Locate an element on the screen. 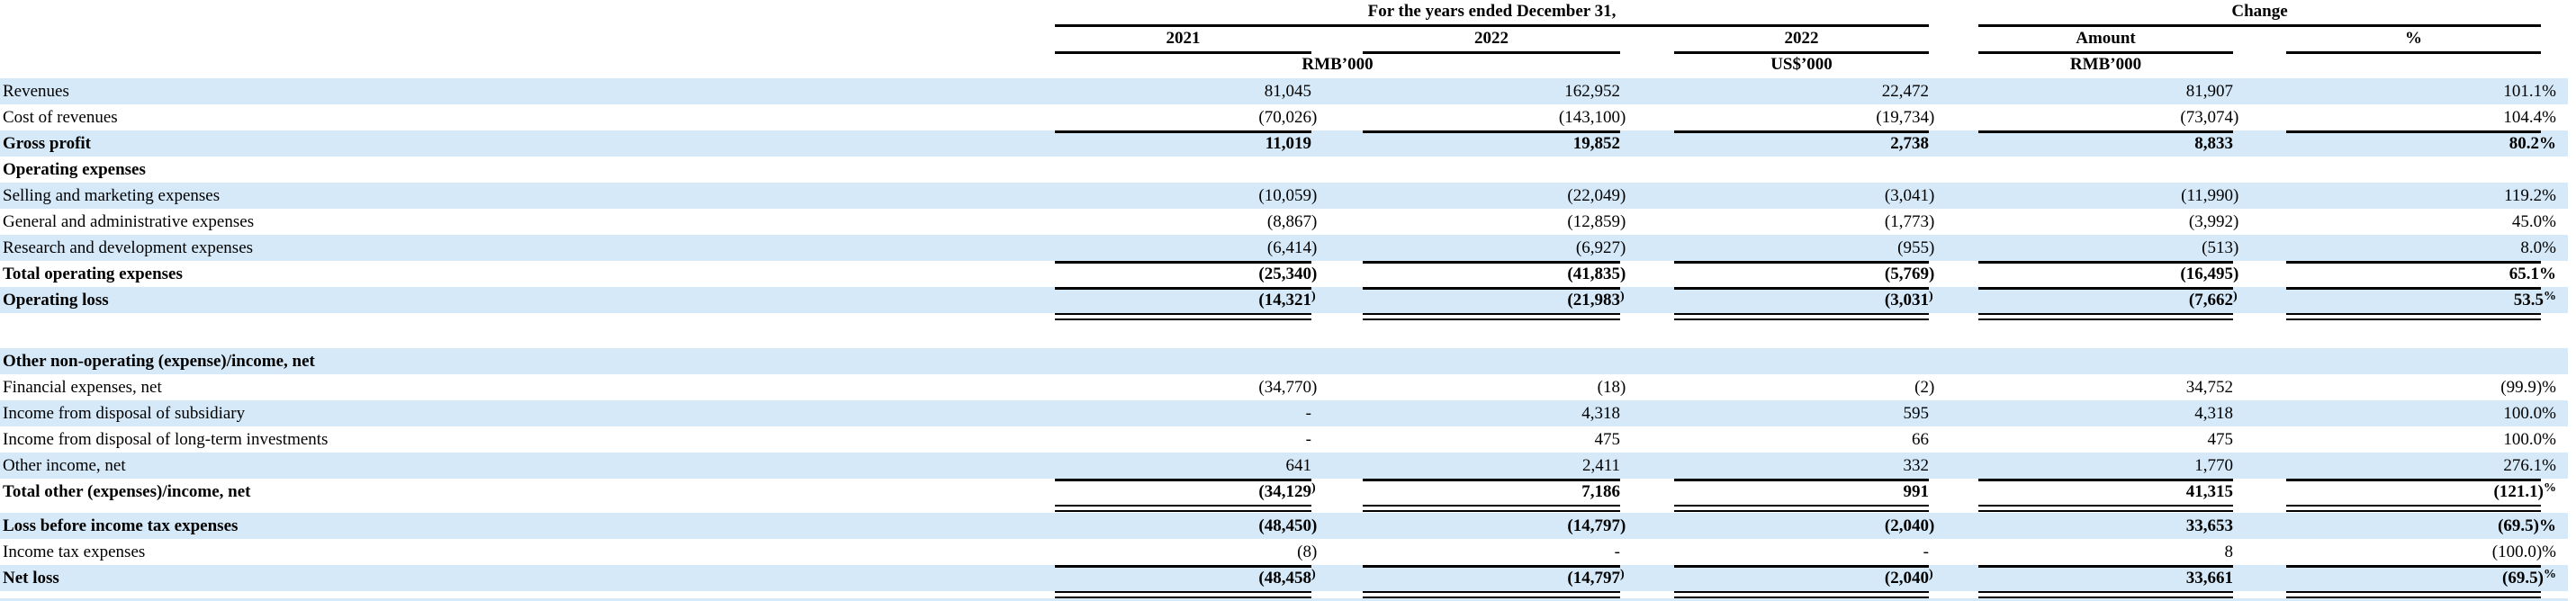  cell-change-pct: 53.5% is located at coordinates (2421, 300).